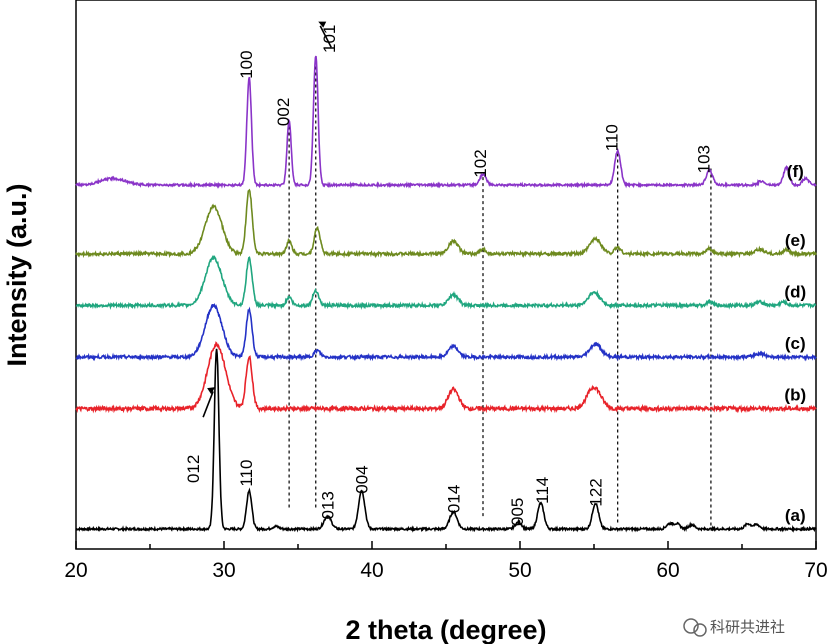 The image size is (828, 644). I want to click on peak-label-a-2: 013, so click(328, 505).